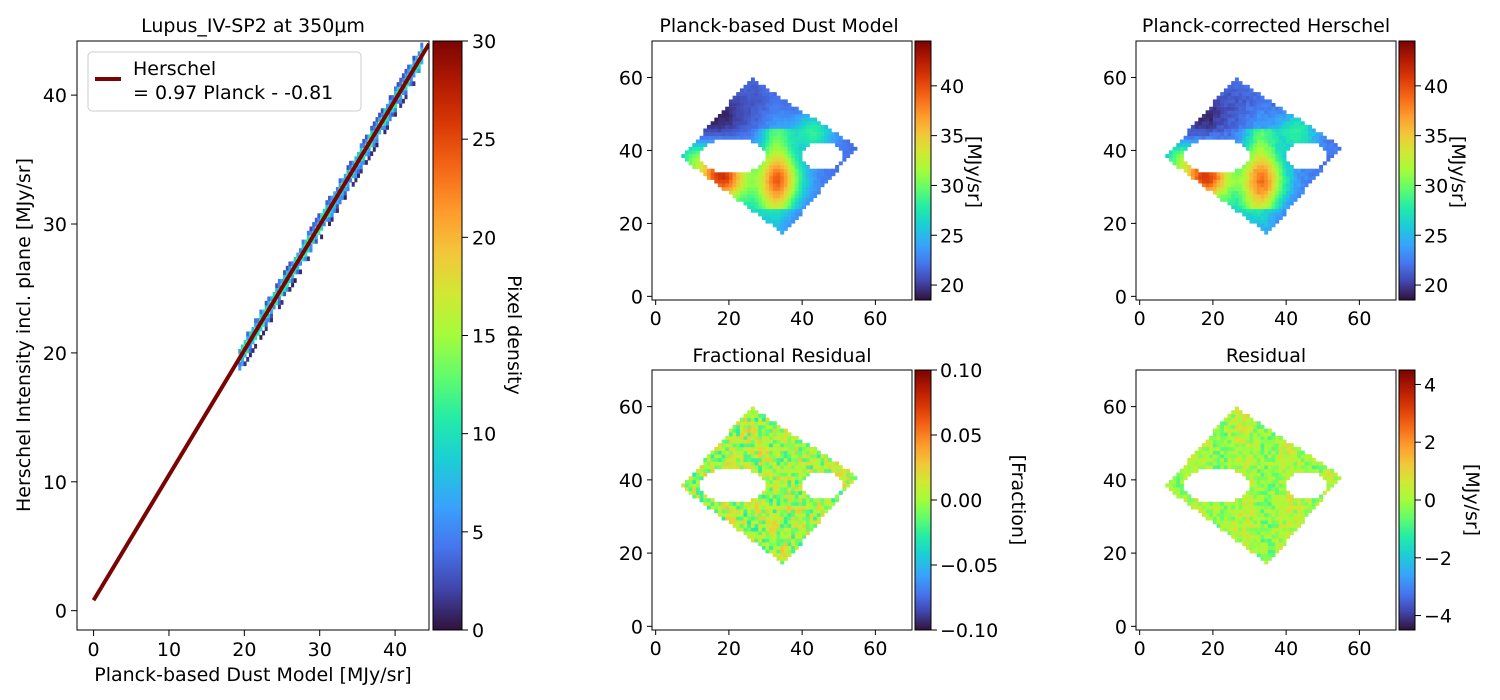 The width and height of the screenshot is (1500, 700). What do you see at coordinates (1436, 186) in the screenshot?
I see `colorbar-tick-label: 30` at bounding box center [1436, 186].